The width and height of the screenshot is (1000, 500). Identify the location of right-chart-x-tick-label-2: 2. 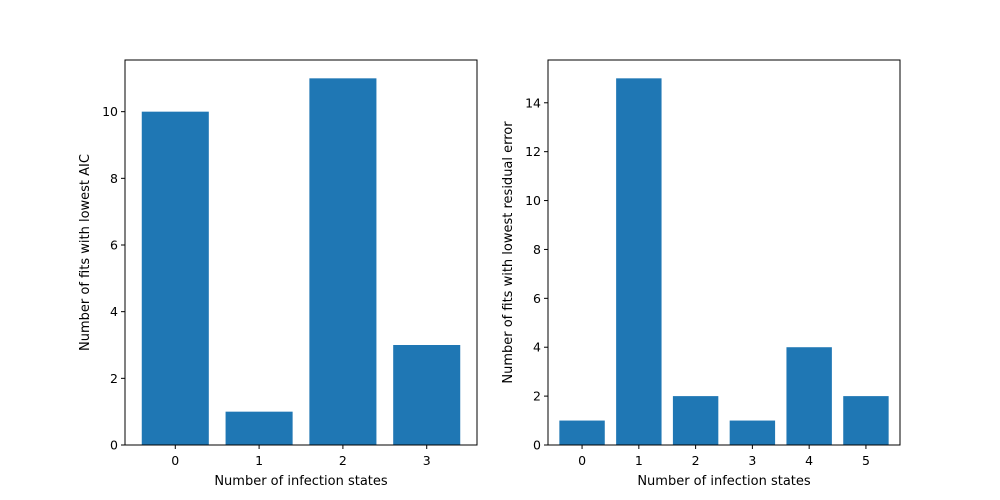
(696, 460).